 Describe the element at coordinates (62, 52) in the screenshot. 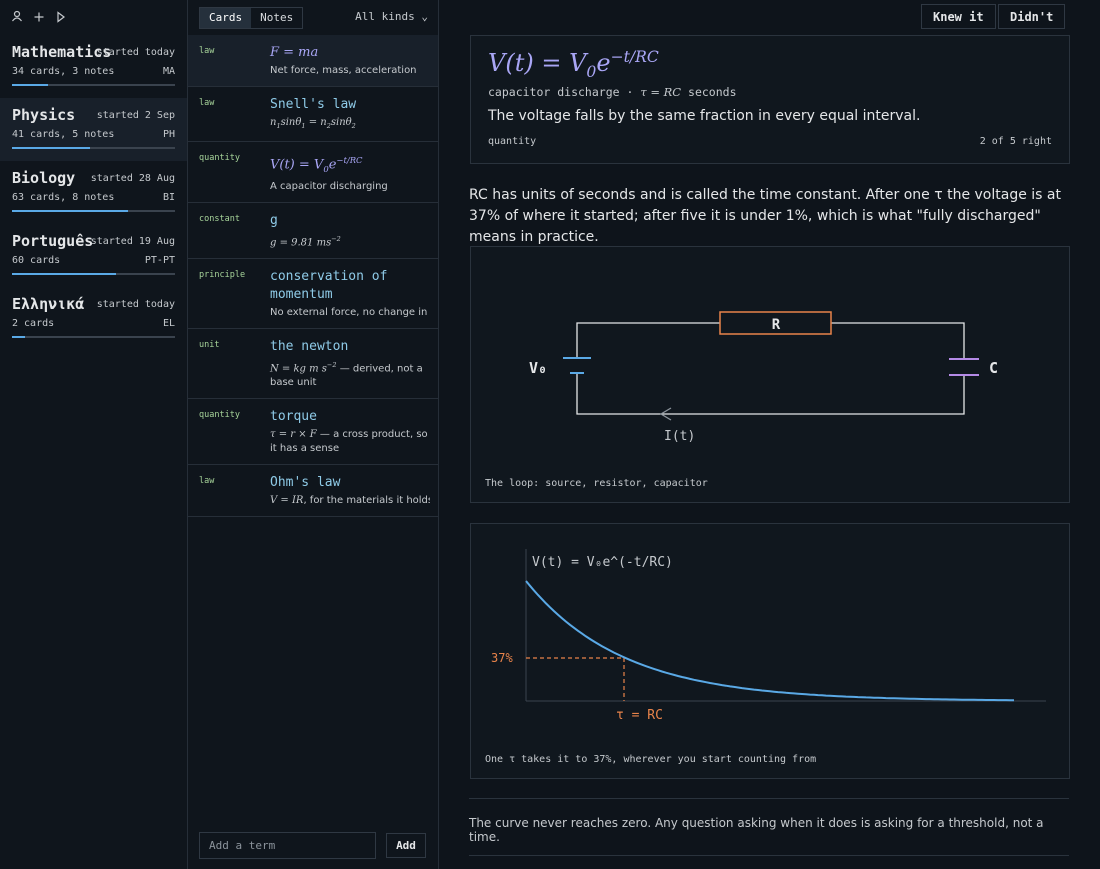

I see `deck-name: Mathematics` at that location.